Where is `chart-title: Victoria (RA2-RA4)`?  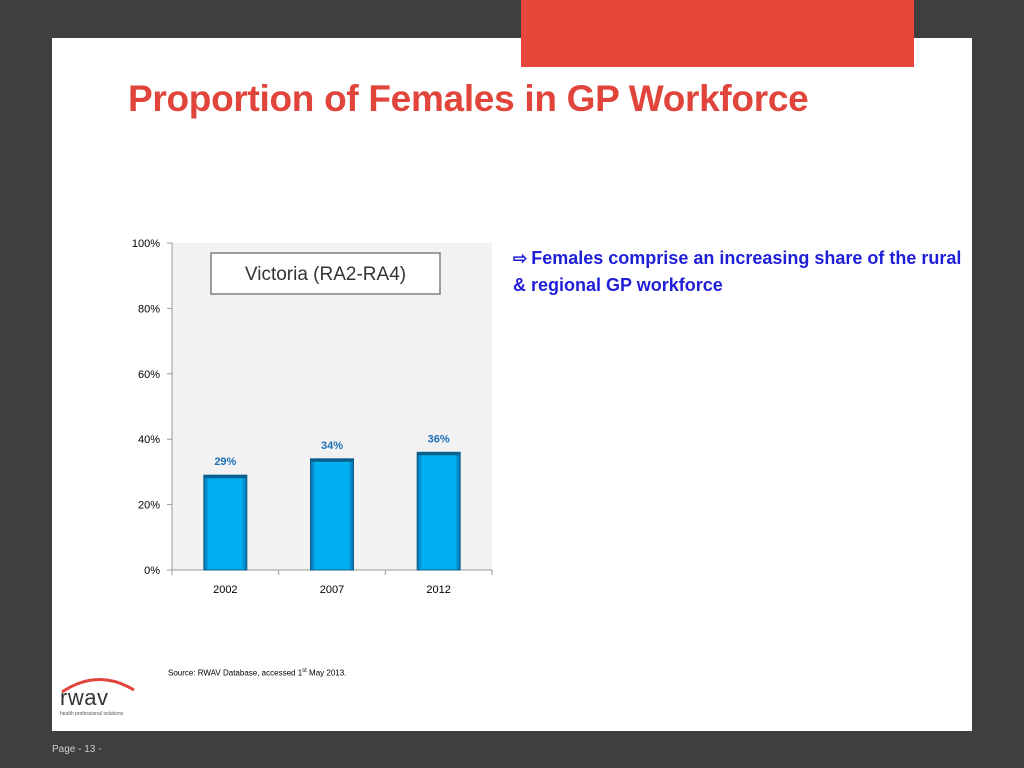
chart-title: Victoria (RA2-RA4) is located at coordinates (325, 274).